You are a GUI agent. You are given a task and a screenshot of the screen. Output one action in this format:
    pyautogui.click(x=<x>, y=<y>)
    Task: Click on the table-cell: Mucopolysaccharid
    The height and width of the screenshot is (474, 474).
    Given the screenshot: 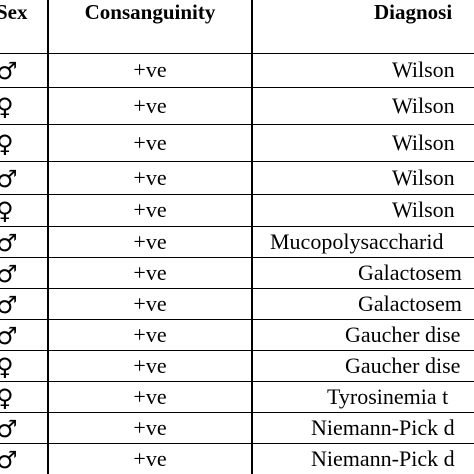 What is the action you would take?
    pyautogui.click(x=357, y=241)
    